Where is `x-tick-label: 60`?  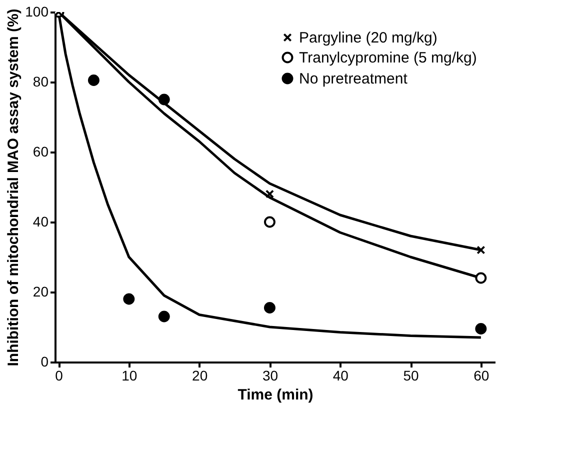
x-tick-label: 60 is located at coordinates (482, 376).